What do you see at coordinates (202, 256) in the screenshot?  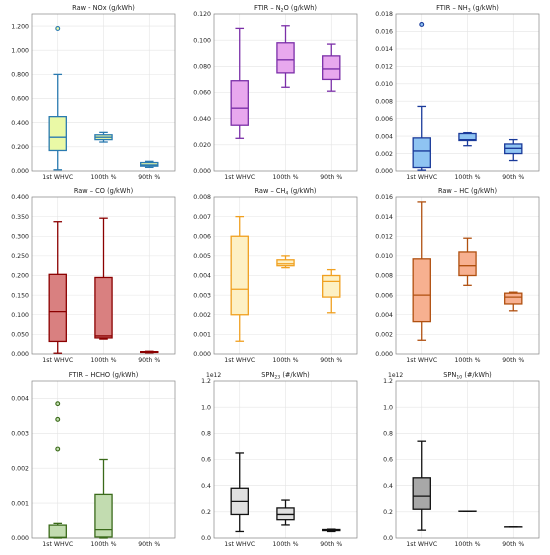 I see `y-tick-label: 0.005` at bounding box center [202, 256].